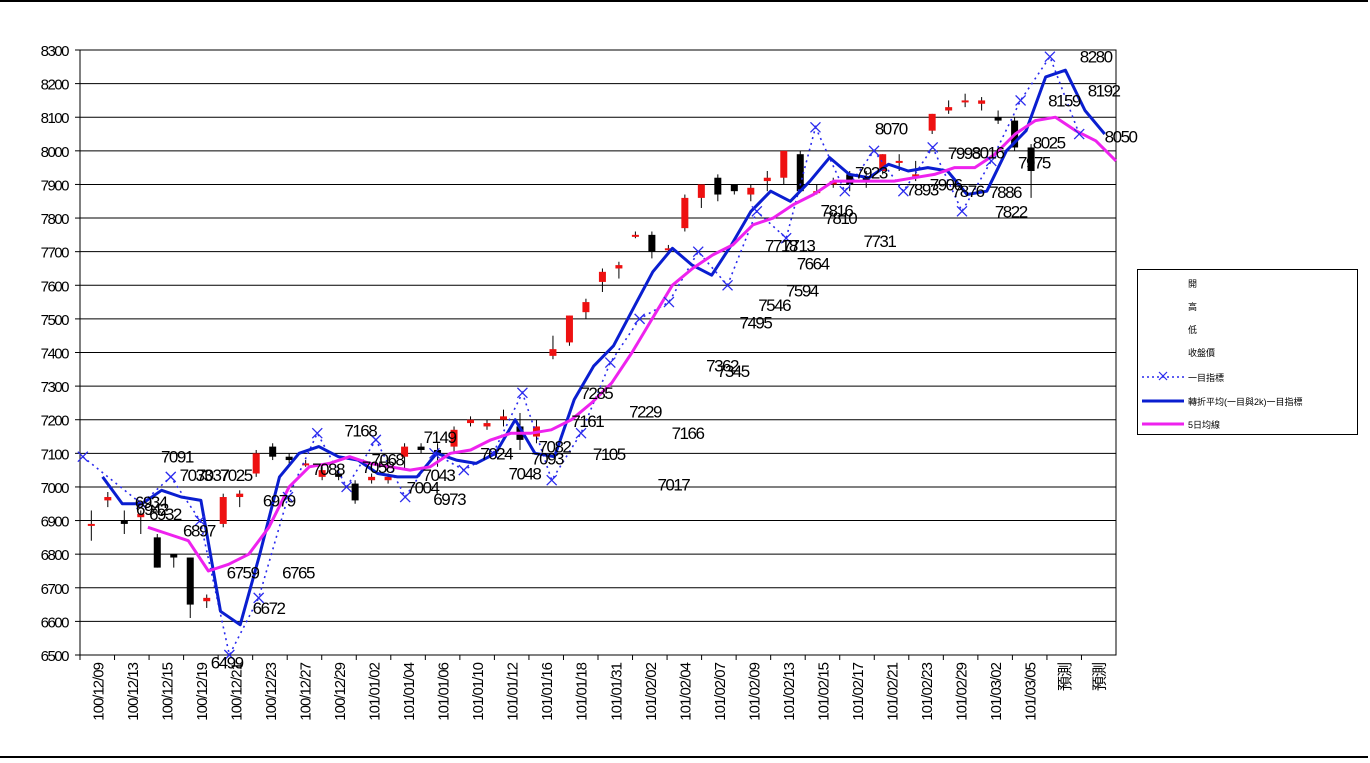 The width and height of the screenshot is (1370, 763). I want to click on x-tick-label: 101/02/13, so click(789, 691).